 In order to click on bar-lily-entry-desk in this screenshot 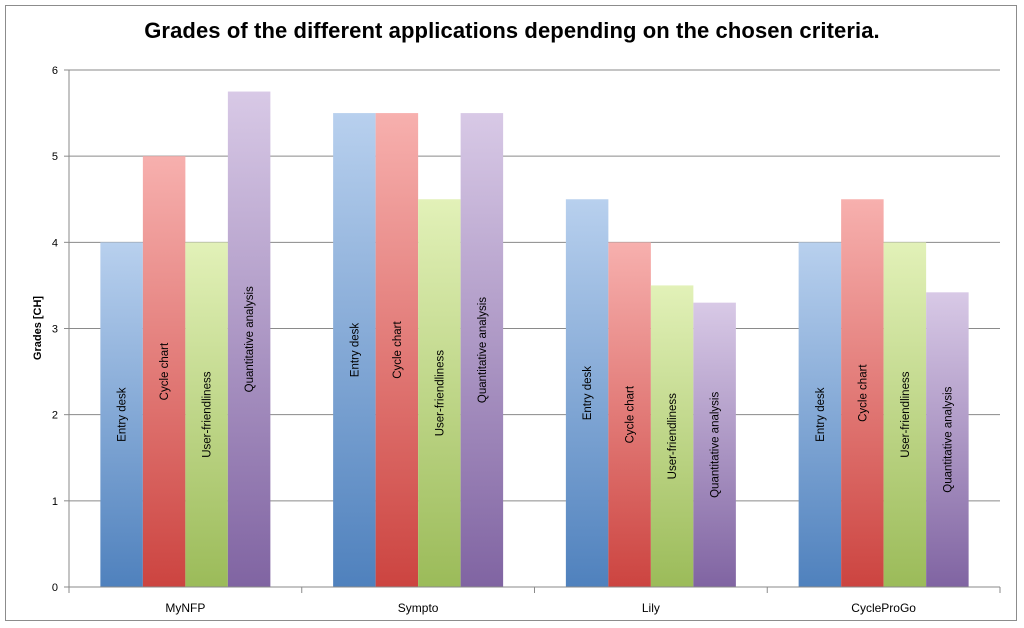, I will do `click(587, 393)`.